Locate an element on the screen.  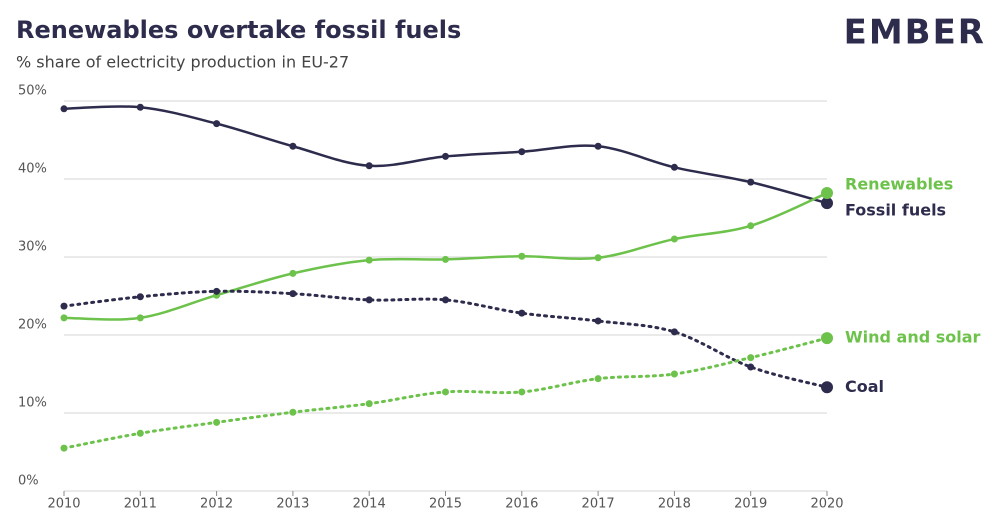
y-tick-label: 10% is located at coordinates (32, 403).